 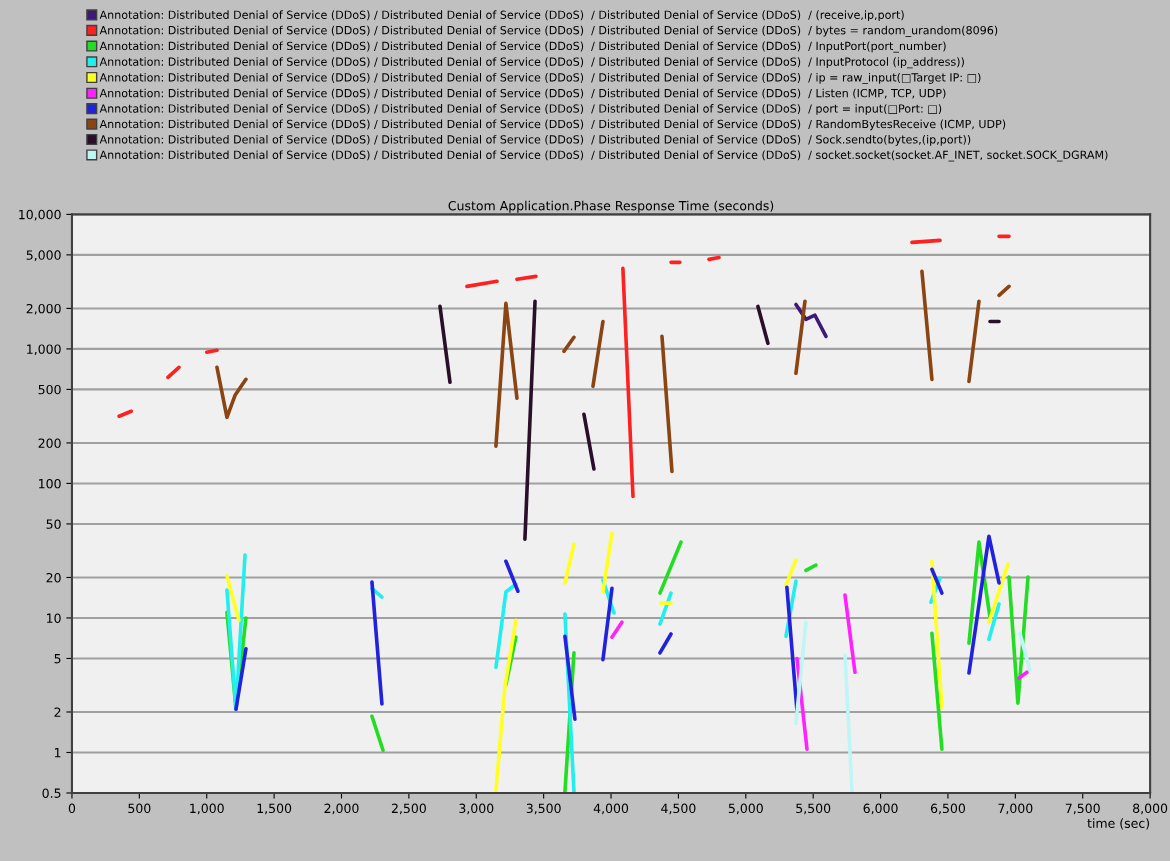 What do you see at coordinates (139, 808) in the screenshot?
I see `x-tick-label: 500` at bounding box center [139, 808].